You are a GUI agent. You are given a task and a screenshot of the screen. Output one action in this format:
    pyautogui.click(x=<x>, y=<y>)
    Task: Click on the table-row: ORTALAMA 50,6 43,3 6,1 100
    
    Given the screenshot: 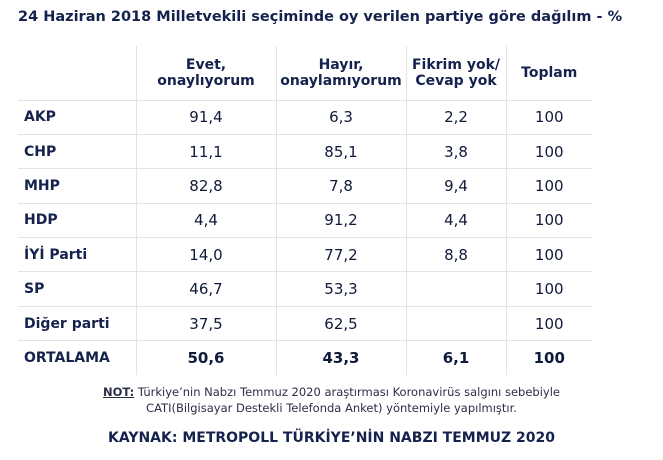 What is the action you would take?
    pyautogui.click(x=305, y=358)
    